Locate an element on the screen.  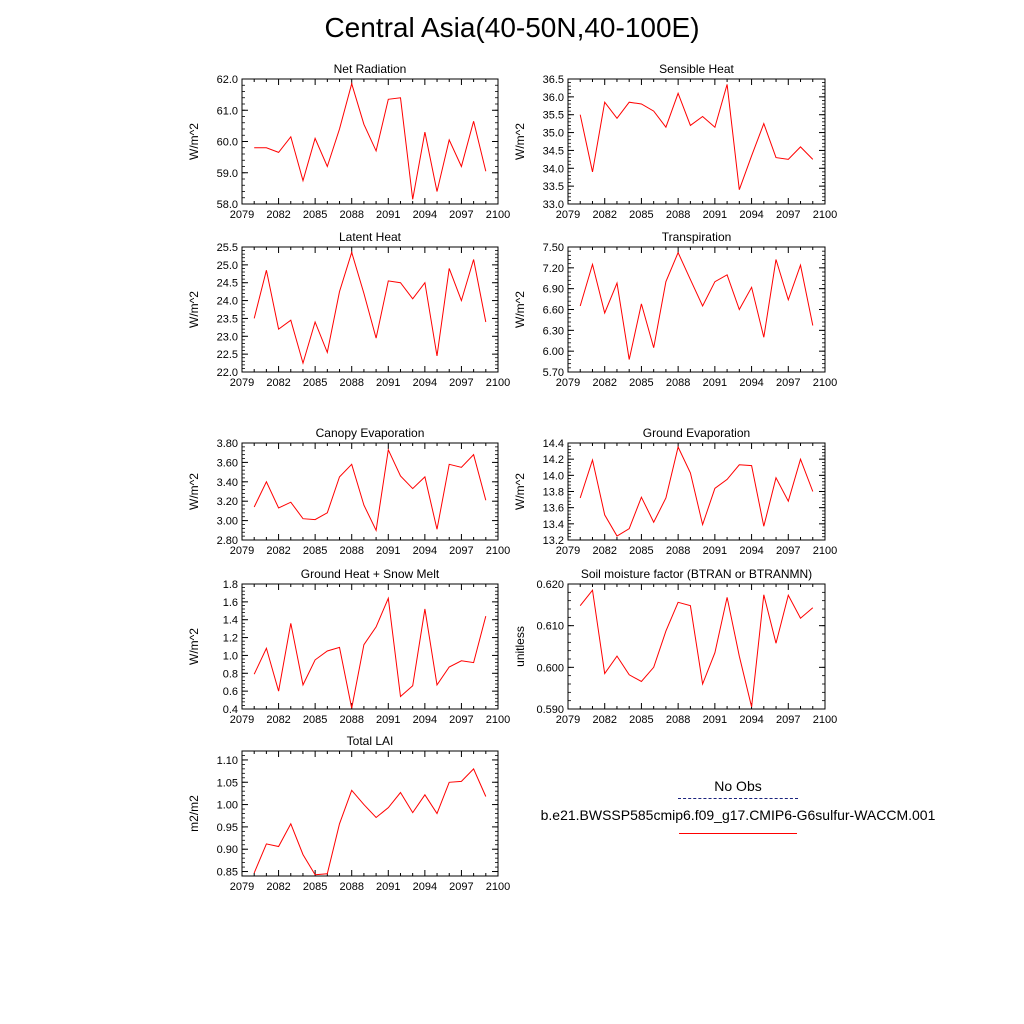
y-tick-label: 3.80 is located at coordinates (227, 444).